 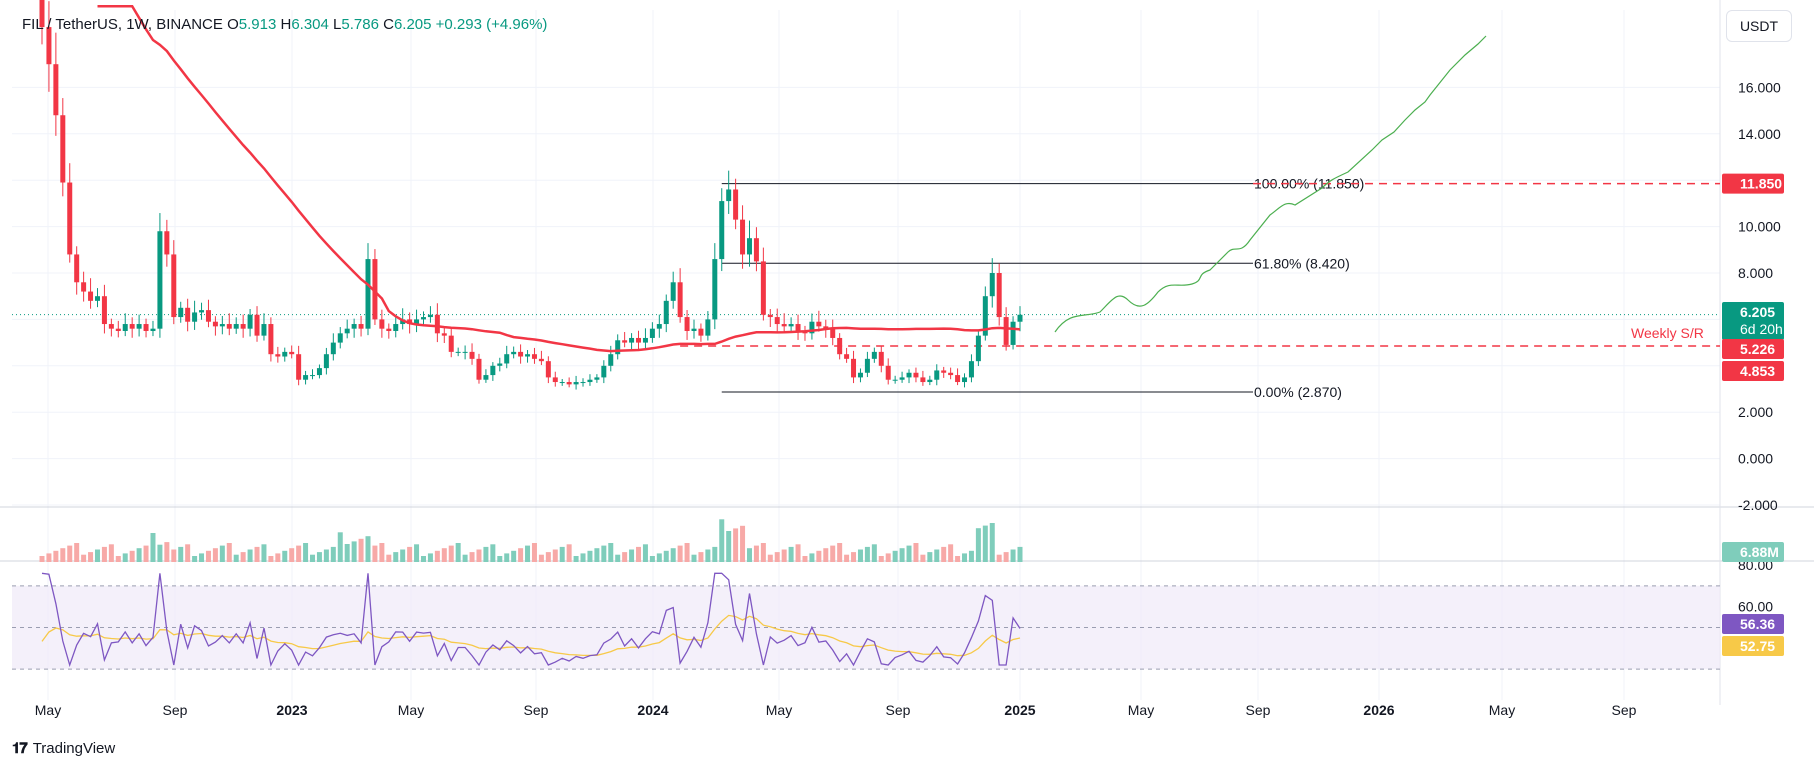 I want to click on time-tick-label: May, so click(x=1141, y=710).